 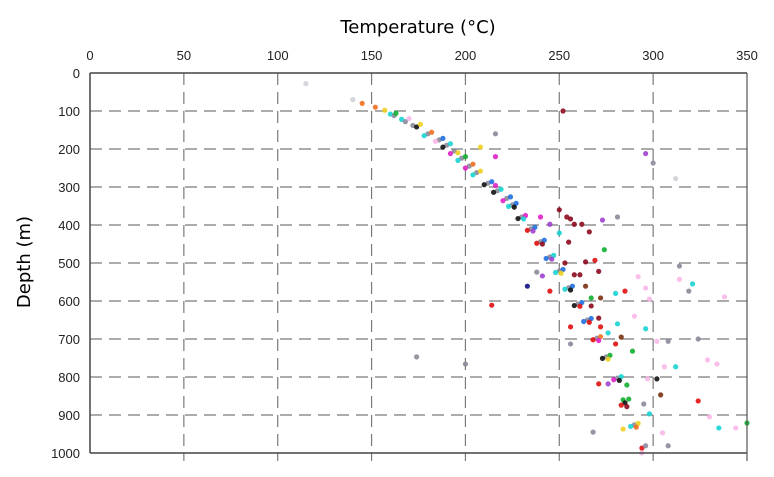 I want to click on y-axis-title: Depth (m), so click(x=24, y=262).